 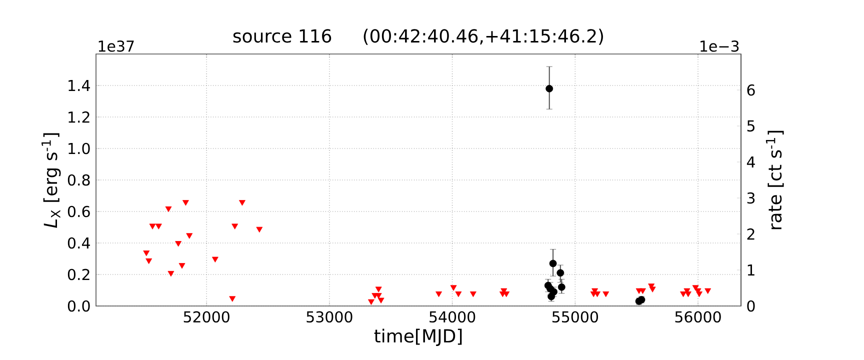 I want to click on text: 1e−3, so click(x=719, y=46).